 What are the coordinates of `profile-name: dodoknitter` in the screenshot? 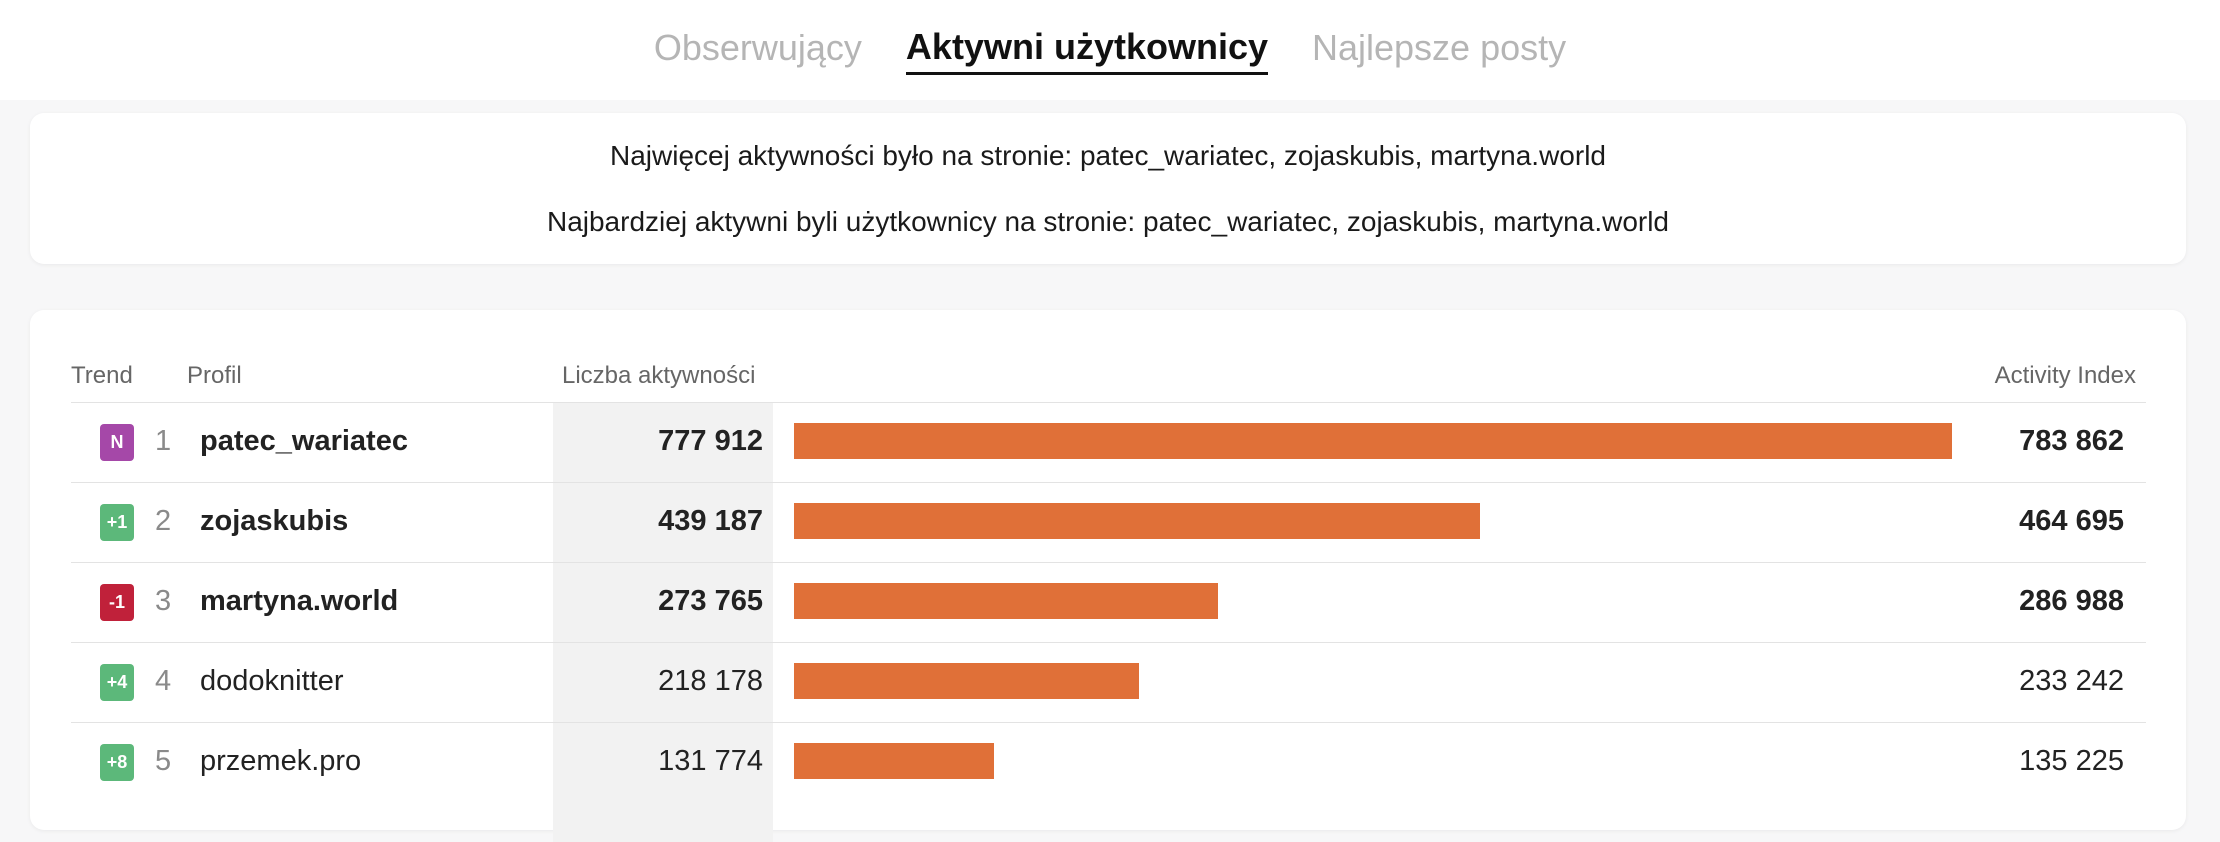 It's located at (272, 681).